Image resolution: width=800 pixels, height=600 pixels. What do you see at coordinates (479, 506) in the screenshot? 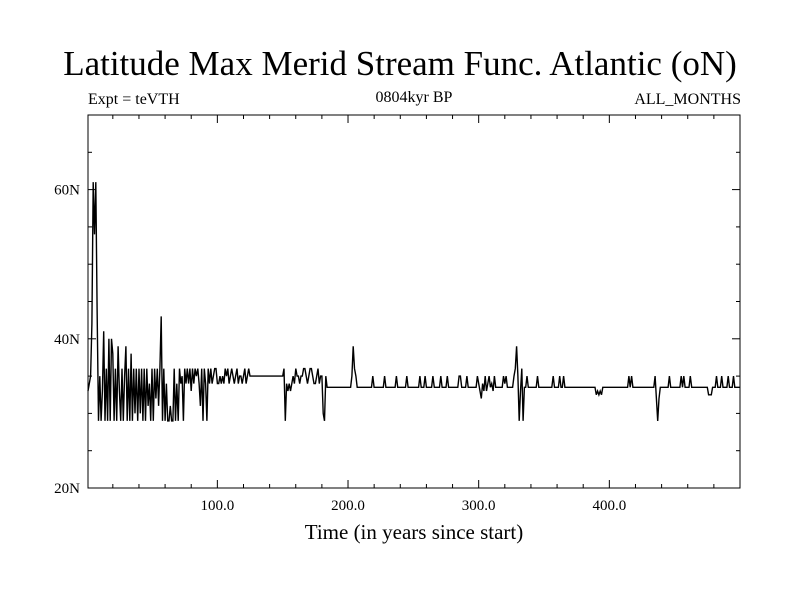
I see `x-tick-label: 300.0` at bounding box center [479, 506].